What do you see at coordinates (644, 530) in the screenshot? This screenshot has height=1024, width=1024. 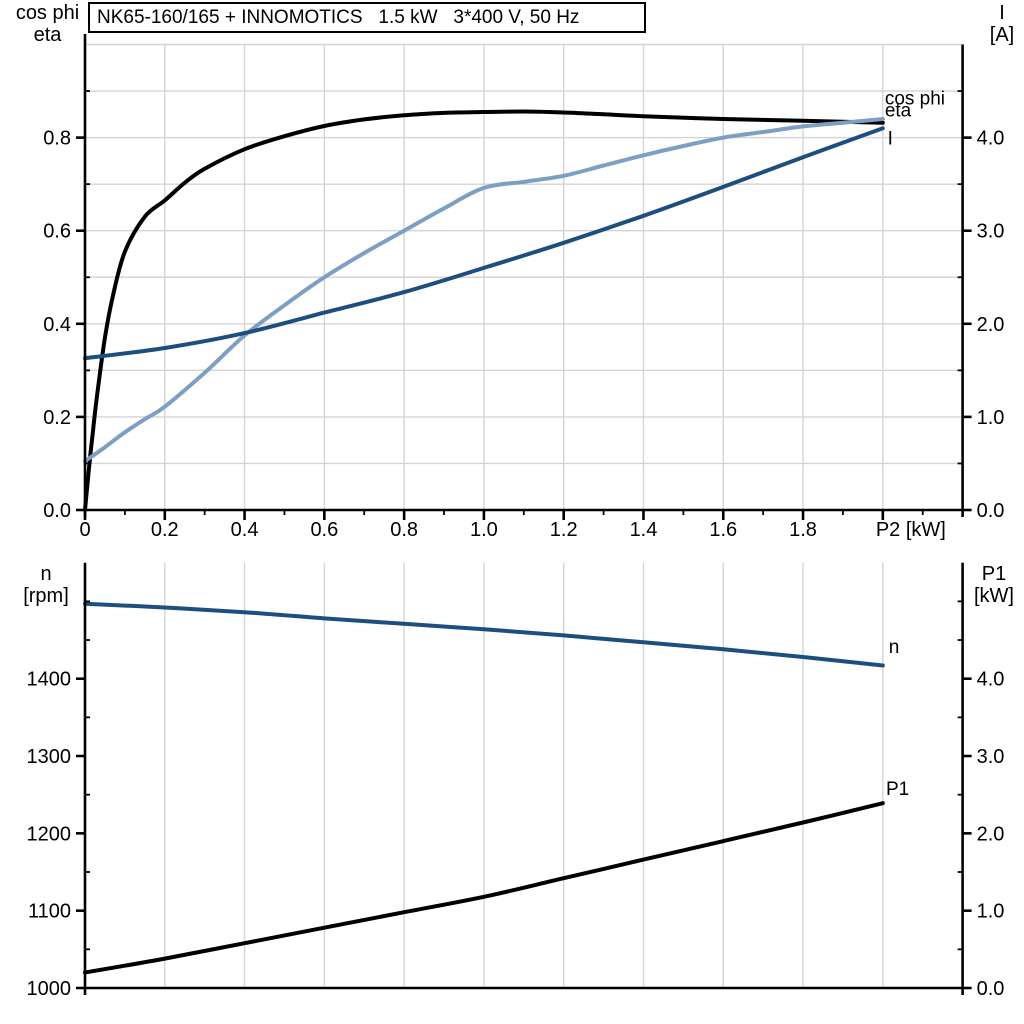 I see `x-tick-label: 1.4` at bounding box center [644, 530].